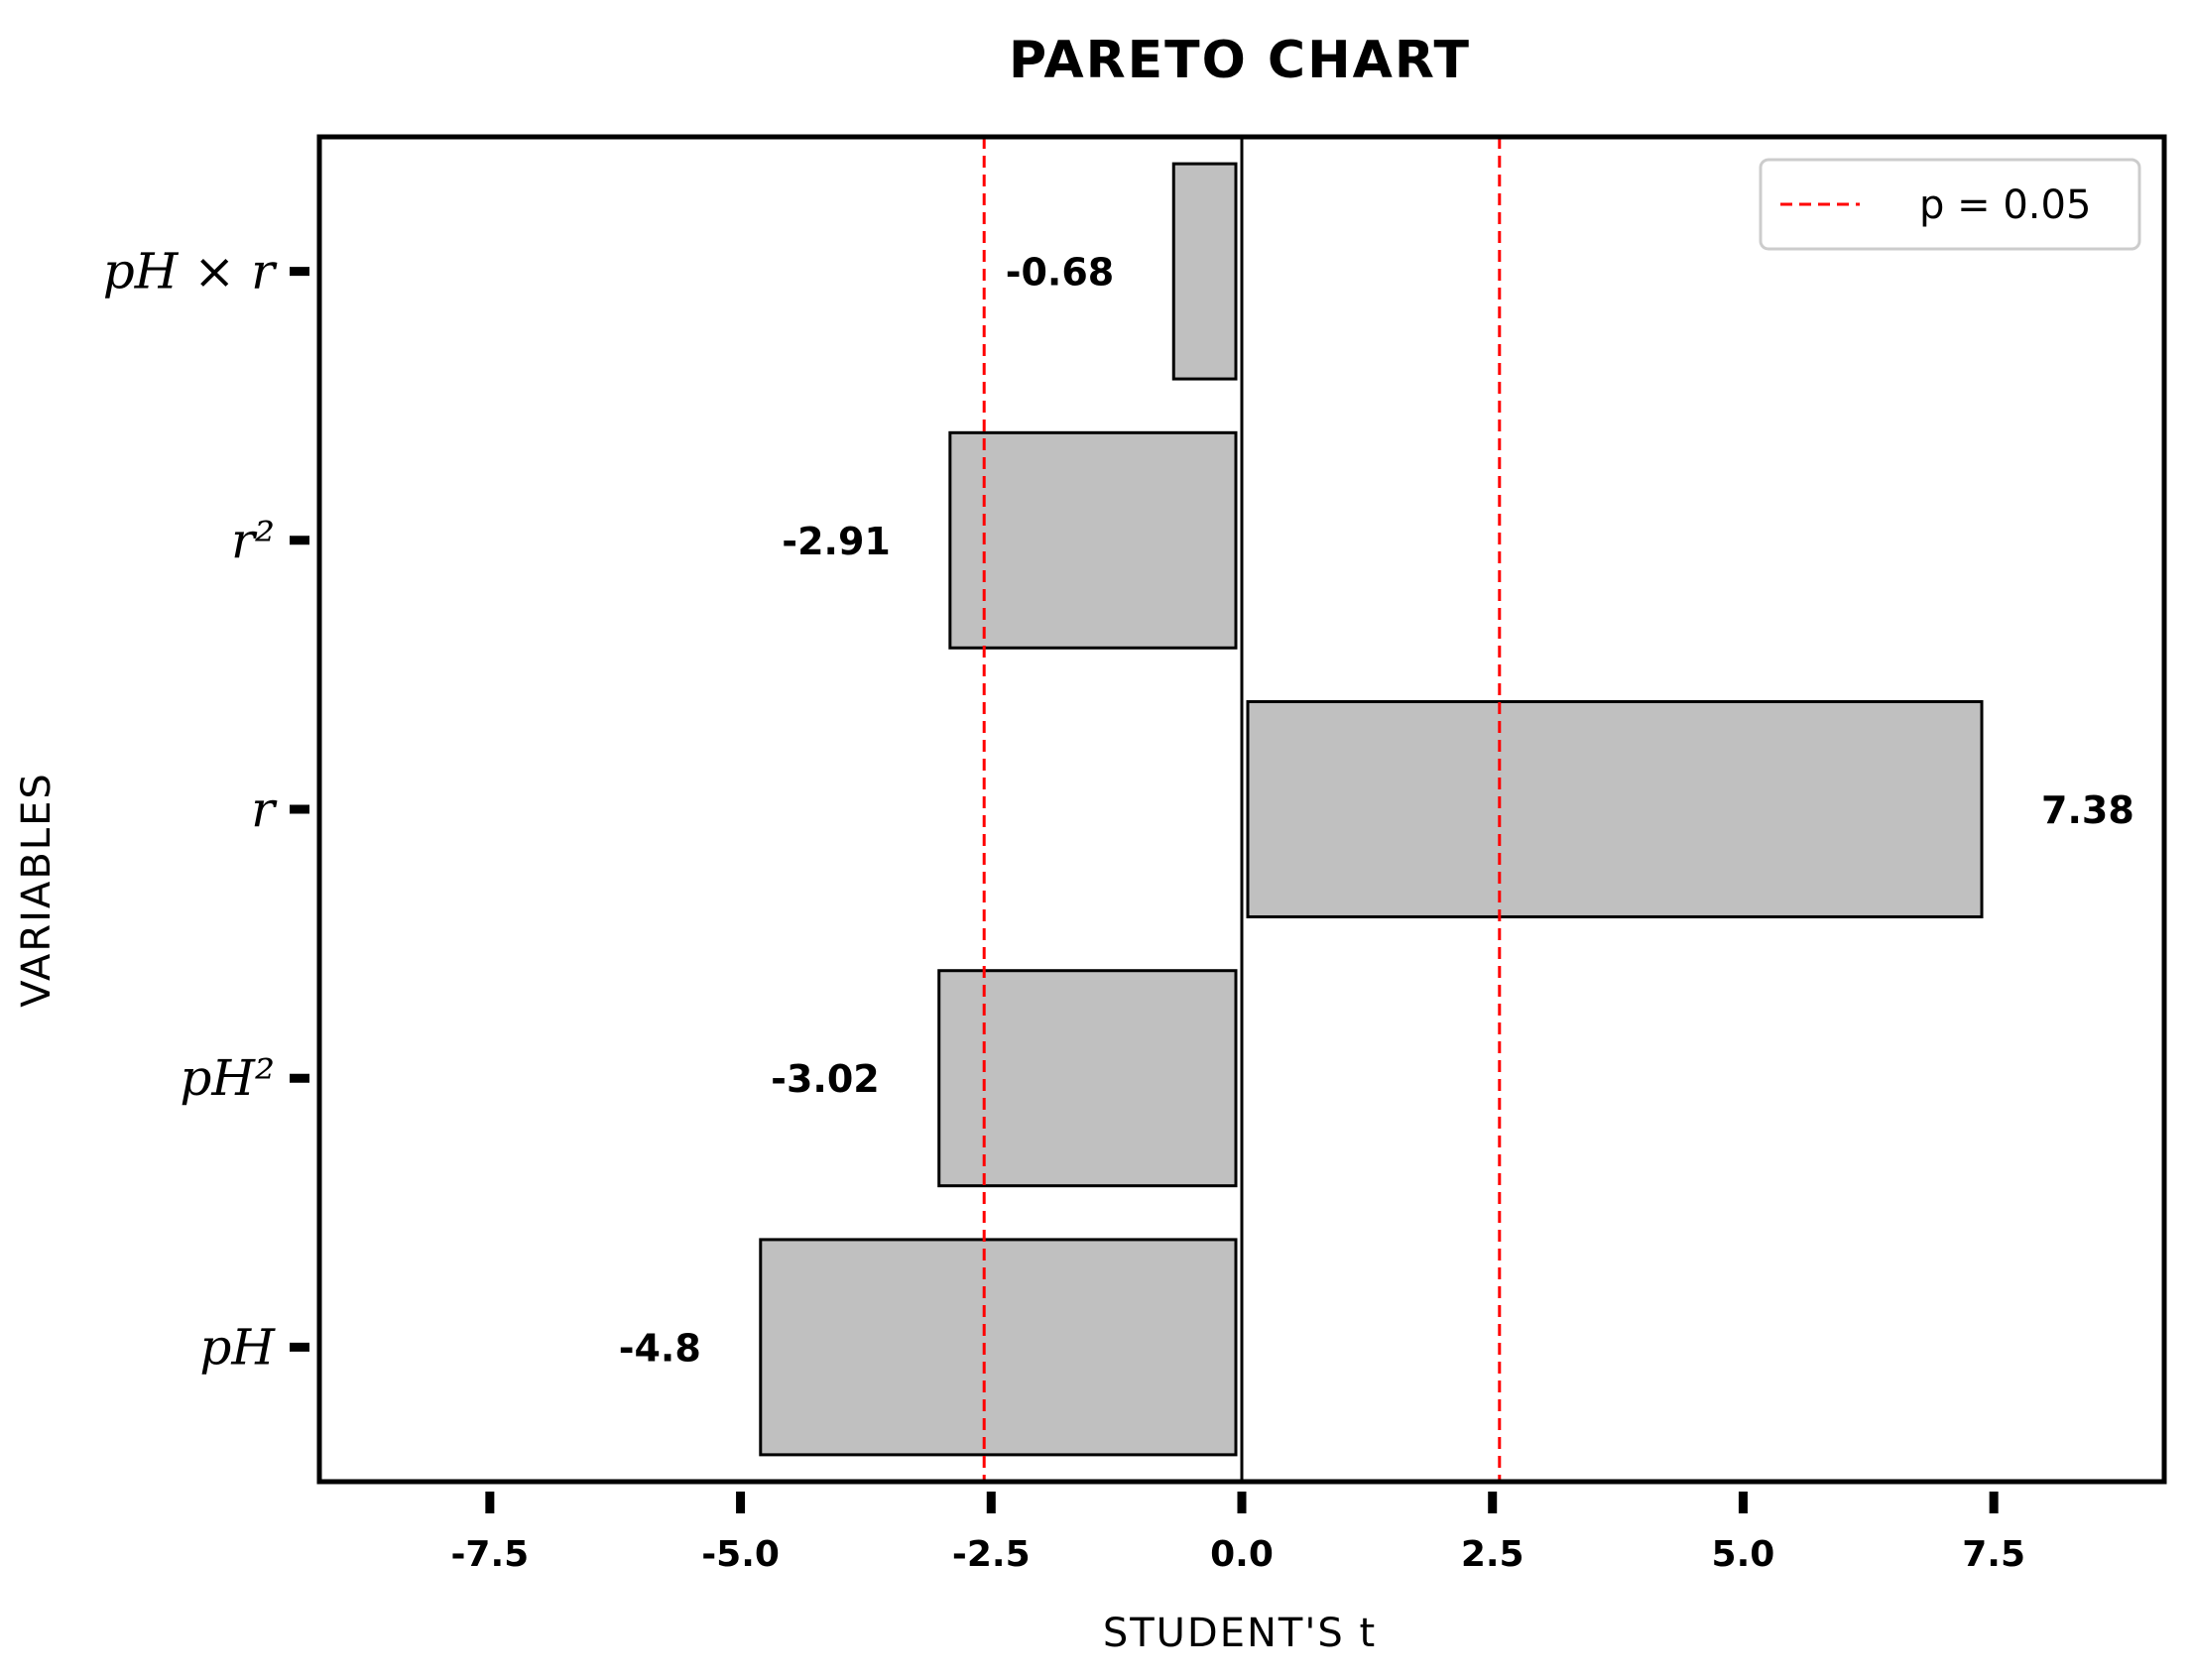 This screenshot has height=1680, width=2193. Describe the element at coordinates (1492, 1554) in the screenshot. I see `x-tick-label-4: 2.5` at that location.